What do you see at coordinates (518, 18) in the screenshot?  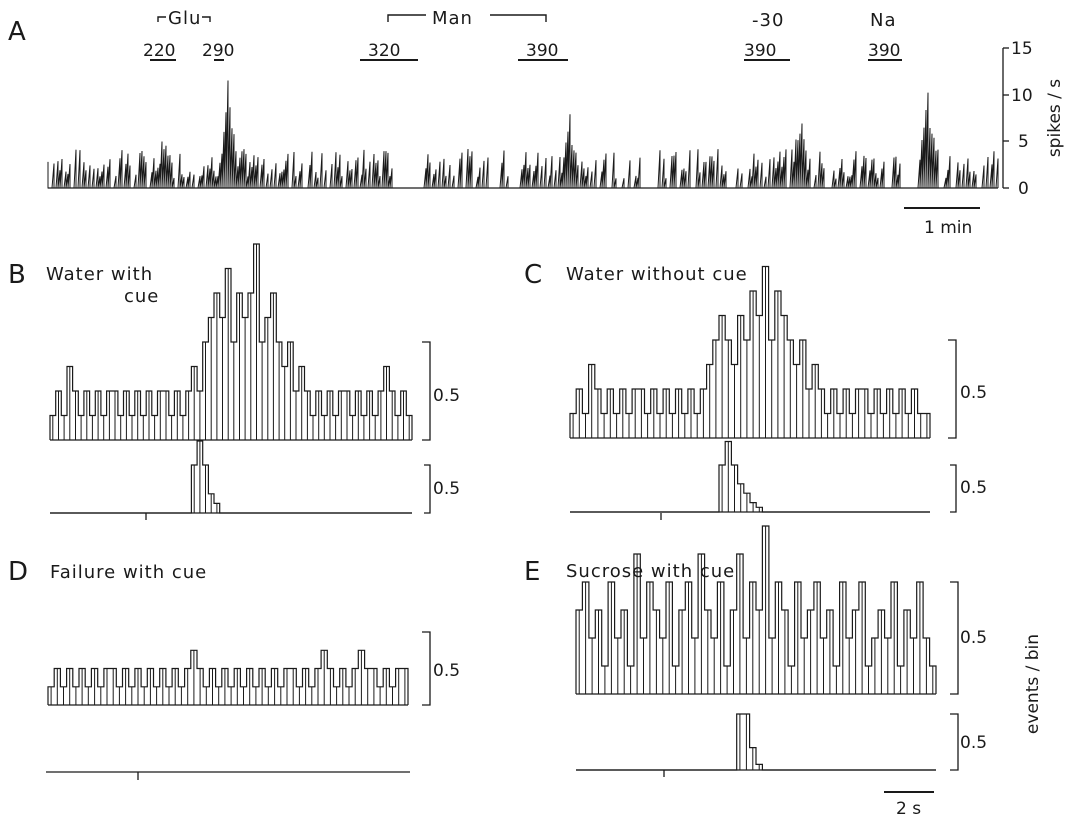 I see `man-bracket-right` at bounding box center [518, 18].